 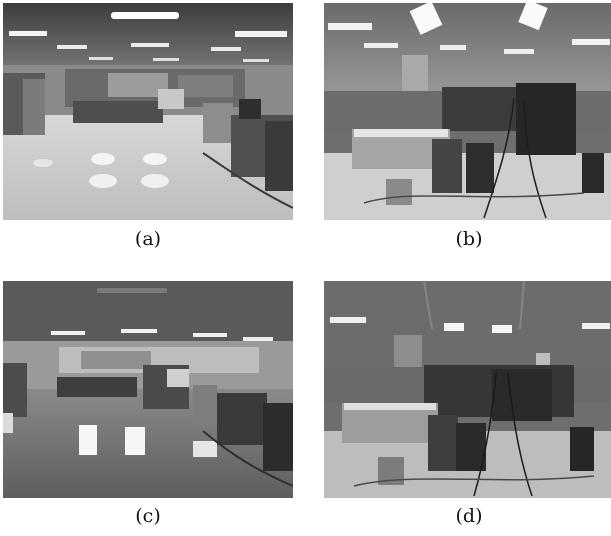 I want to click on caption-c: (c), so click(x=148, y=516).